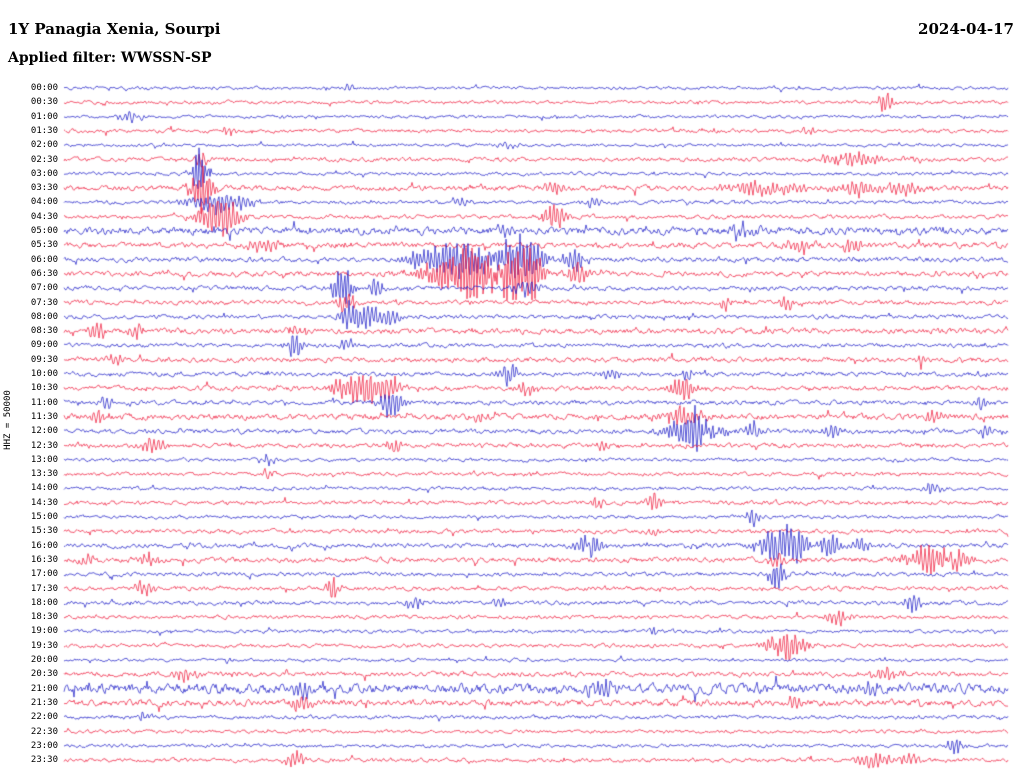 The image size is (1024, 780). Describe the element at coordinates (44, 574) in the screenshot. I see `trace-time-label: 17:00` at that location.